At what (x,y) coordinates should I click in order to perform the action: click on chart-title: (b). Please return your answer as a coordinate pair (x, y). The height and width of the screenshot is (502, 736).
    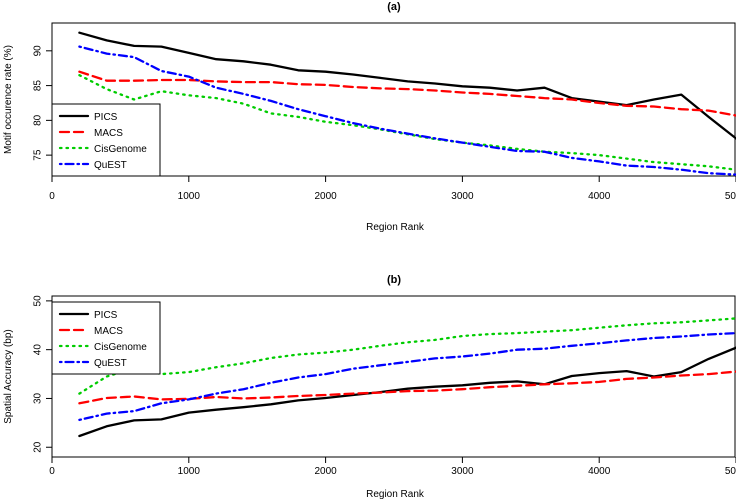
    Looking at the image, I should click on (394, 280).